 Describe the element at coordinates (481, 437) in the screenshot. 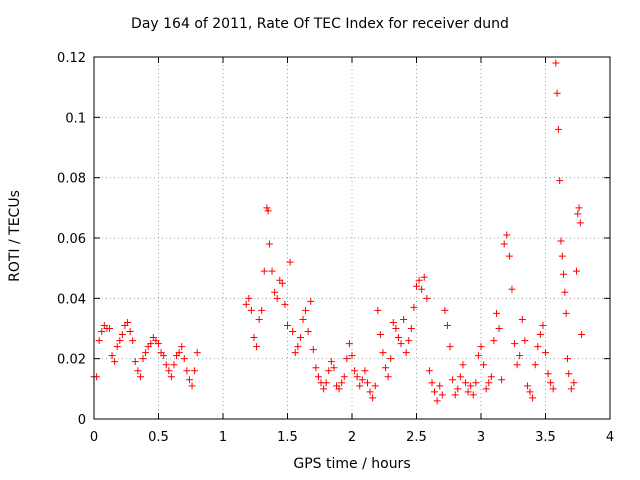

I see `x-tick-label: 3` at that location.